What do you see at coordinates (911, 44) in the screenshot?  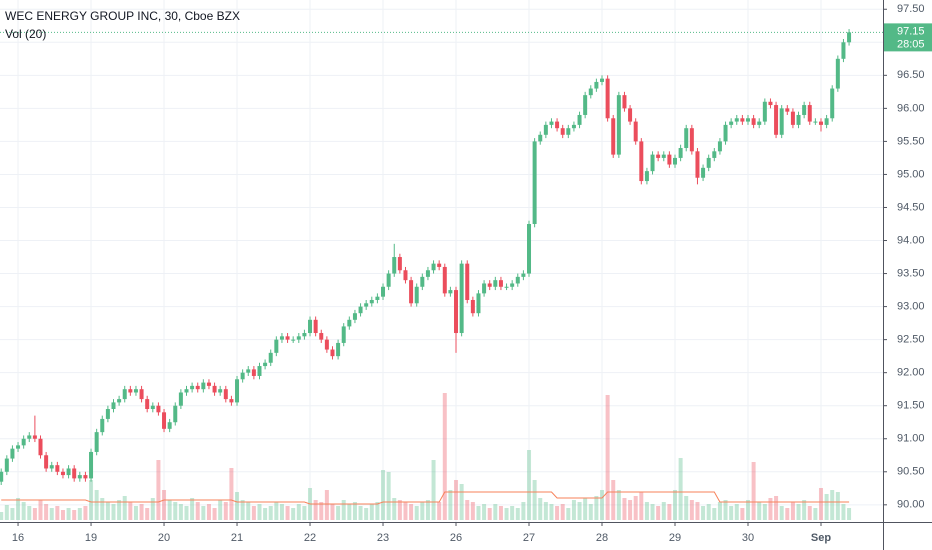 I see `countdown-label: 28:05` at bounding box center [911, 44].